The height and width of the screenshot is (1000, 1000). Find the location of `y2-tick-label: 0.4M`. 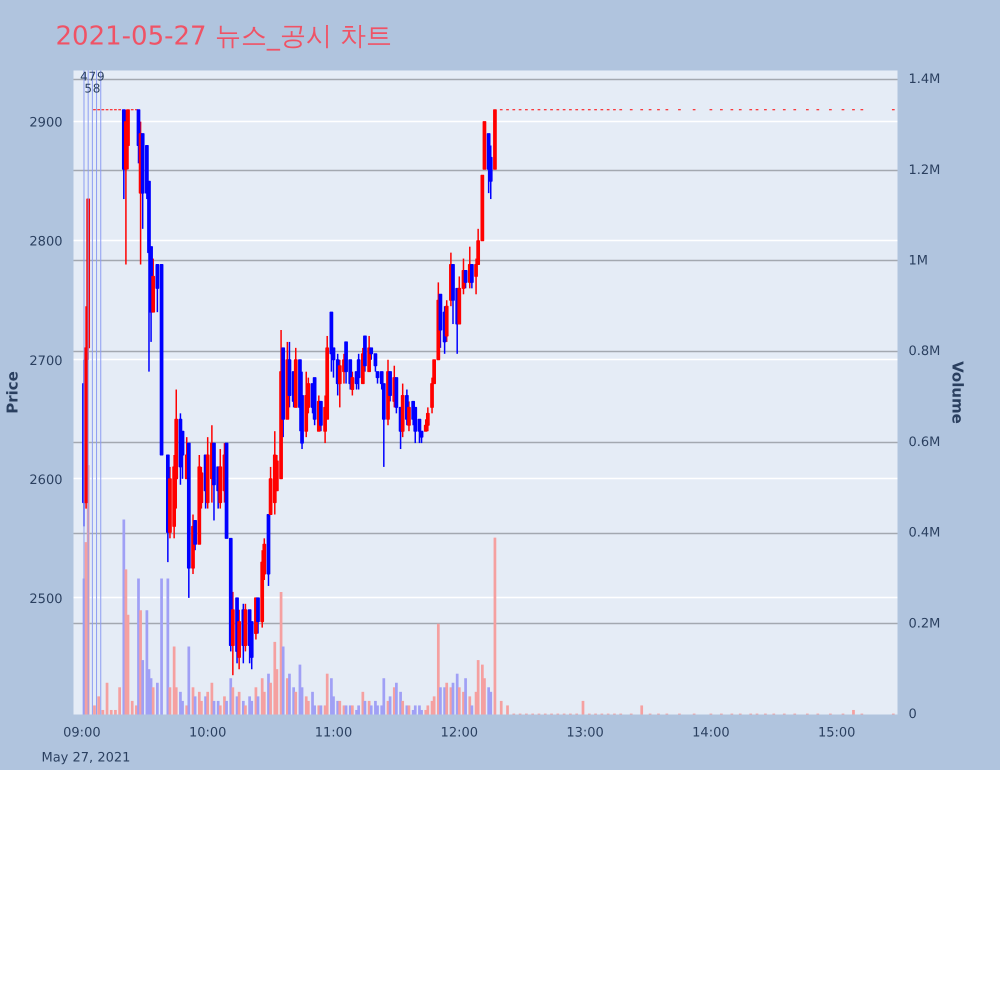

y2-tick-label: 0.4M is located at coordinates (924, 533).